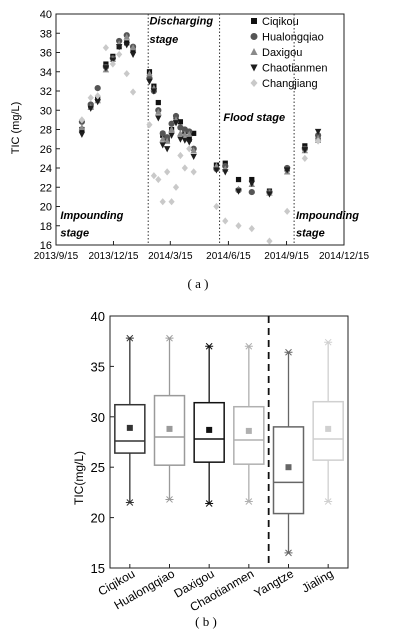 The height and width of the screenshot is (640, 404). Describe the element at coordinates (46, 111) in the screenshot. I see `y-tick-label: 30` at that location.